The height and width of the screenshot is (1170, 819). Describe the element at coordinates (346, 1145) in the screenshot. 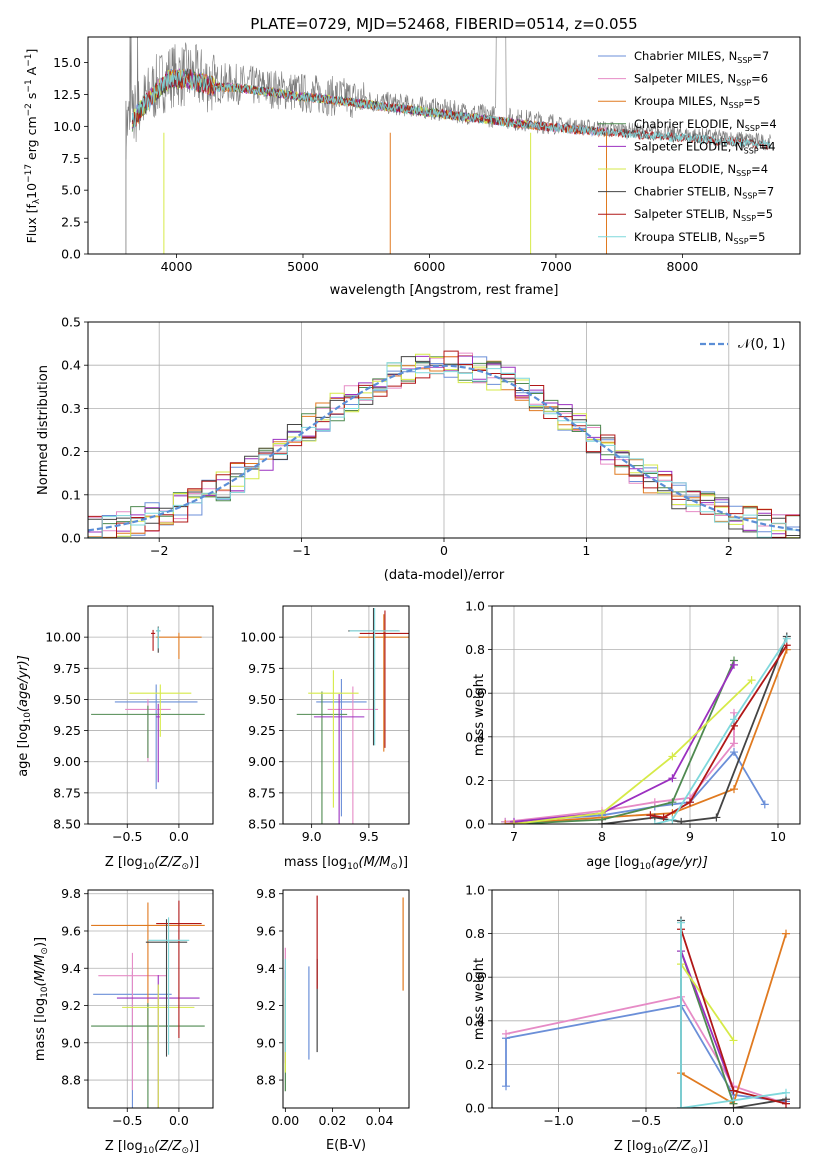

I see `ebv-x-label: E(B-V)` at that location.